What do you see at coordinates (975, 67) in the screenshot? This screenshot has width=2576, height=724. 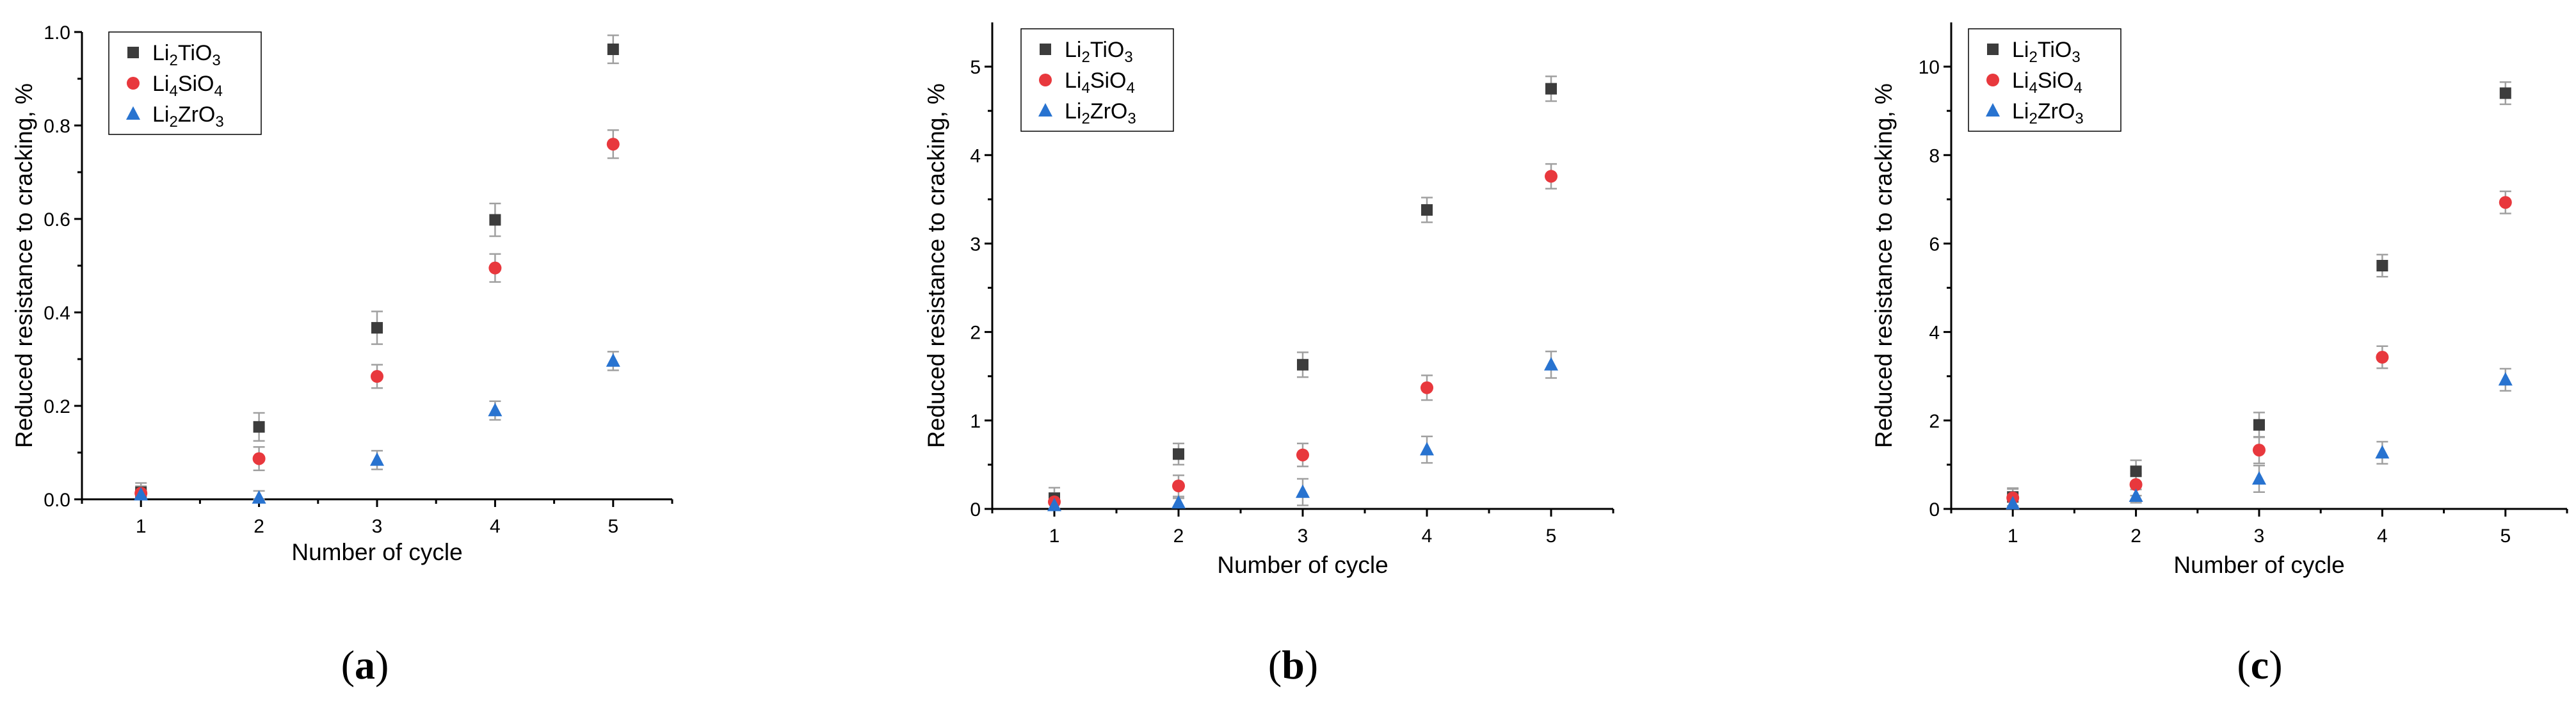 I see `y-tick-label: 5` at bounding box center [975, 67].